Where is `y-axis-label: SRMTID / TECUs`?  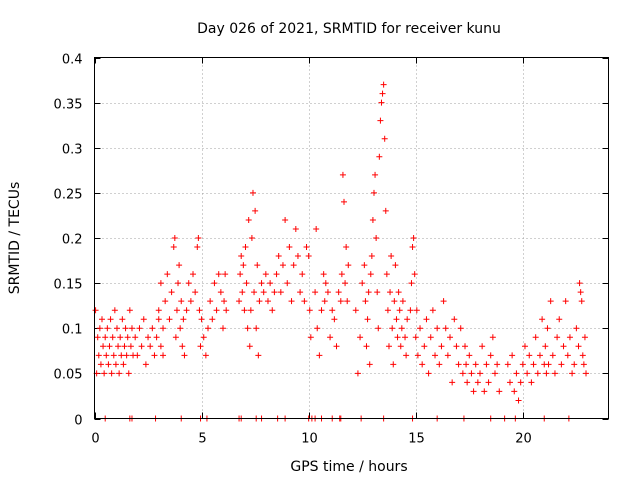
y-axis-label: SRMTID / TECUs is located at coordinates (15, 238).